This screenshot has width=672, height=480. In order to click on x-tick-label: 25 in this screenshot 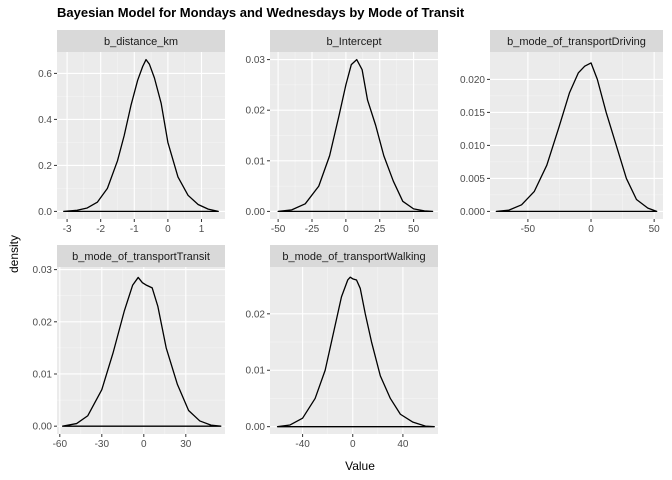, I will do `click(380, 229)`.